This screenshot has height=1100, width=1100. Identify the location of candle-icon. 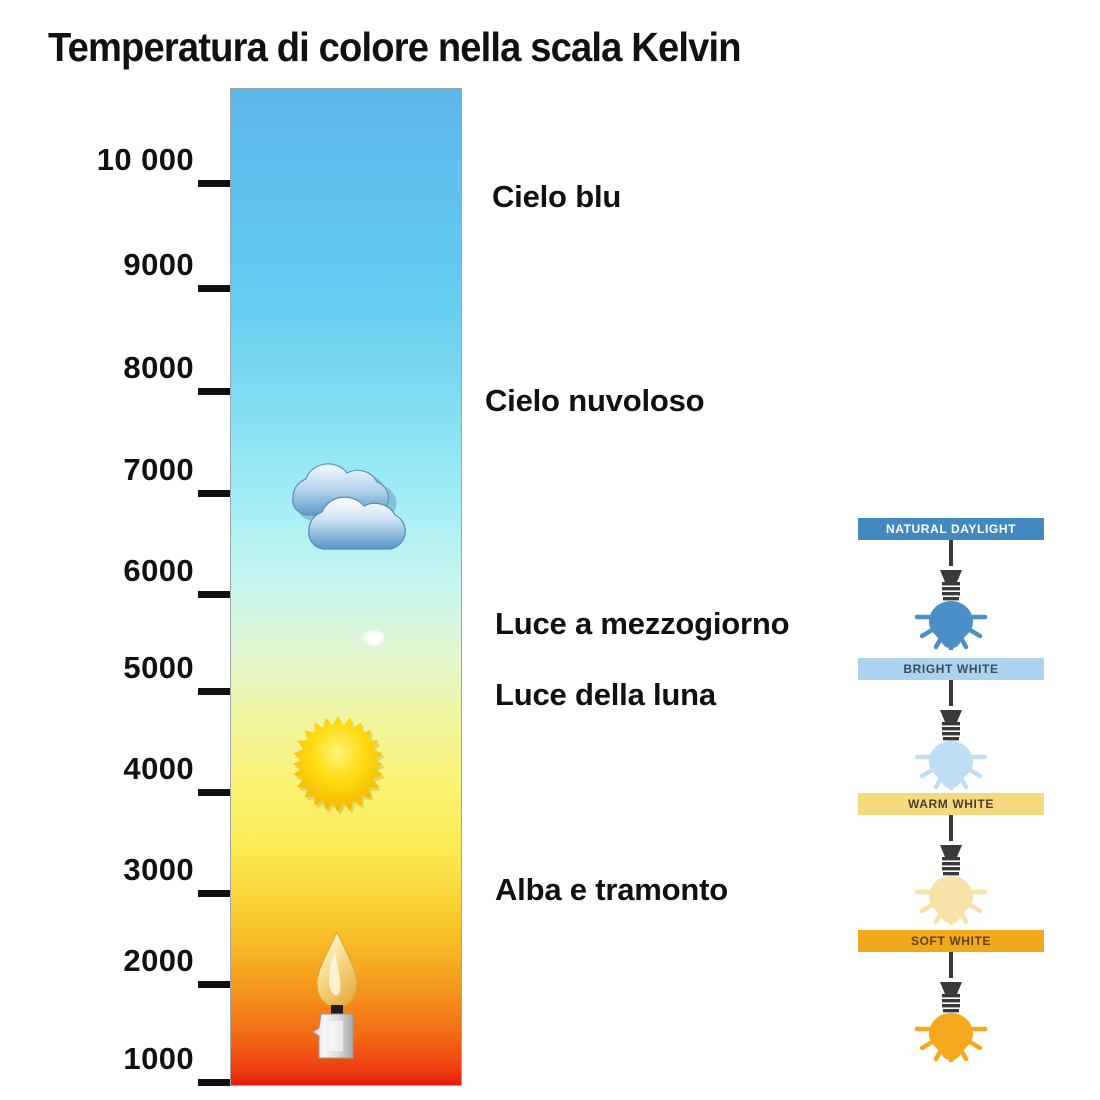
(337, 995).